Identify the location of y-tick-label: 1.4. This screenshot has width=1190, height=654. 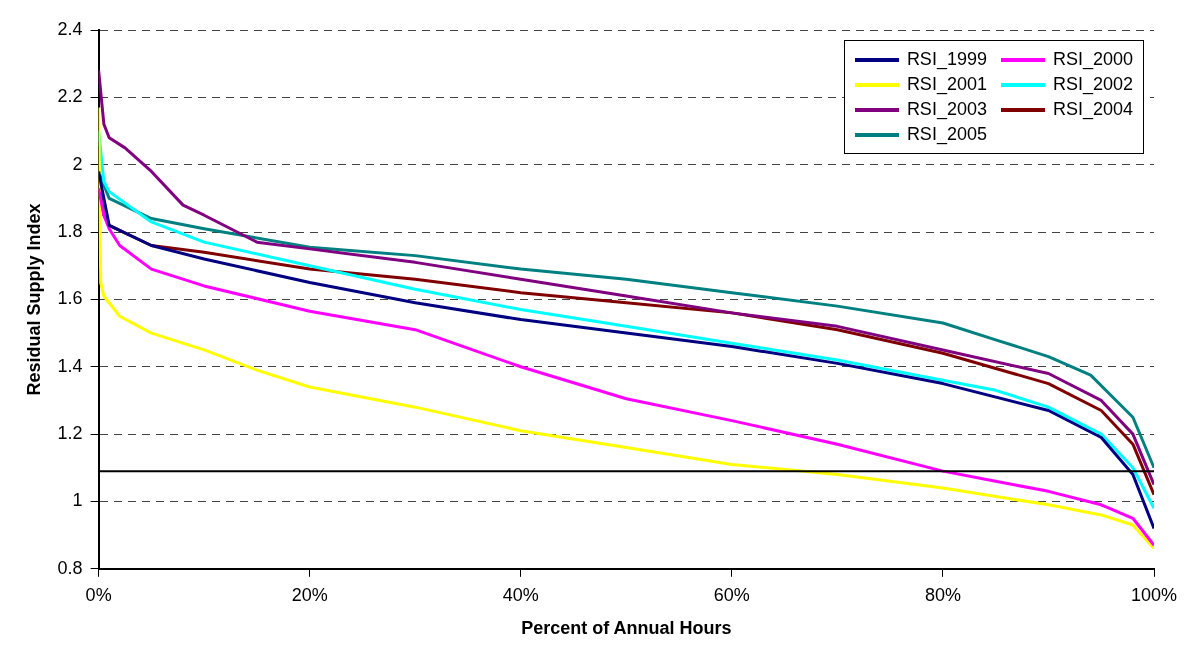
(70, 365).